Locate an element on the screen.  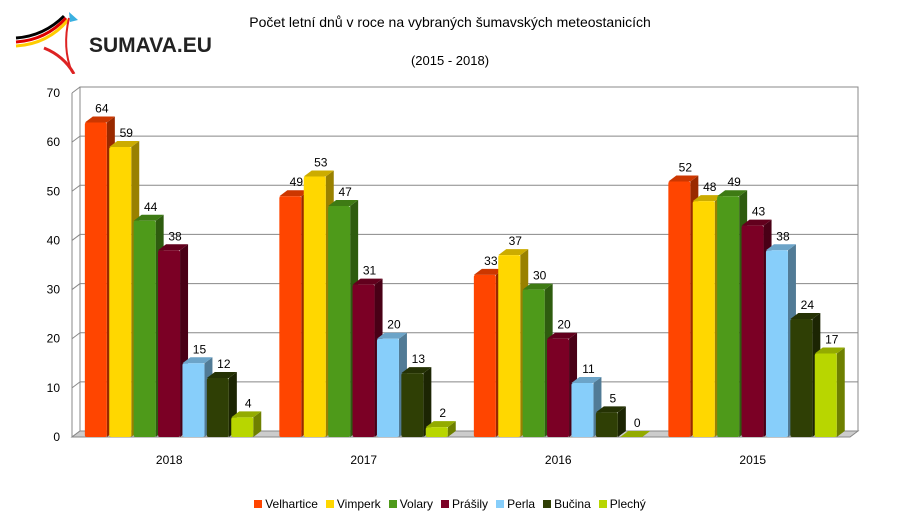
y-tick-label: 60 is located at coordinates (54, 142).